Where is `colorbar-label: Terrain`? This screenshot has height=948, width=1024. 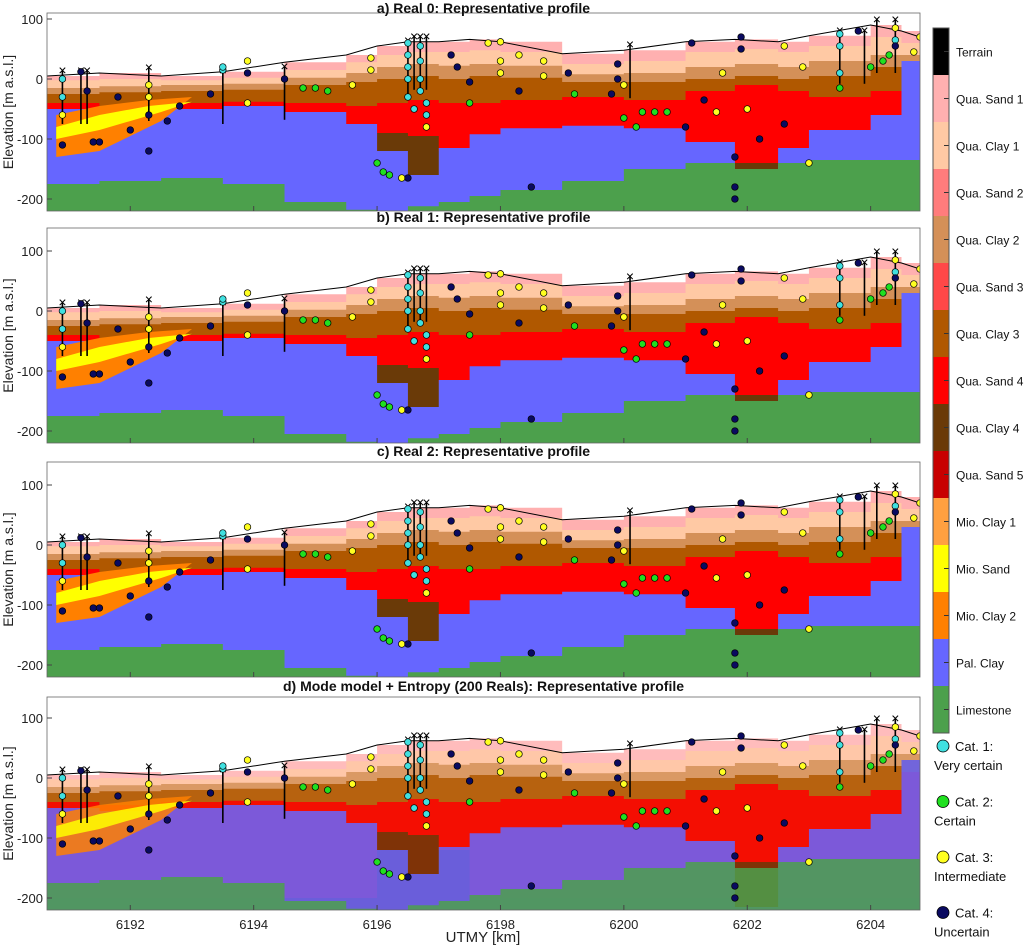 colorbar-label: Terrain is located at coordinates (974, 53).